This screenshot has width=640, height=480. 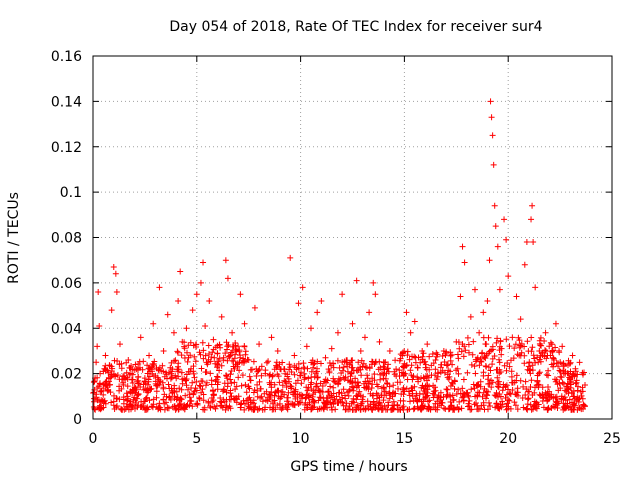 I want to click on y-tick-label: 0.12, so click(x=66, y=148).